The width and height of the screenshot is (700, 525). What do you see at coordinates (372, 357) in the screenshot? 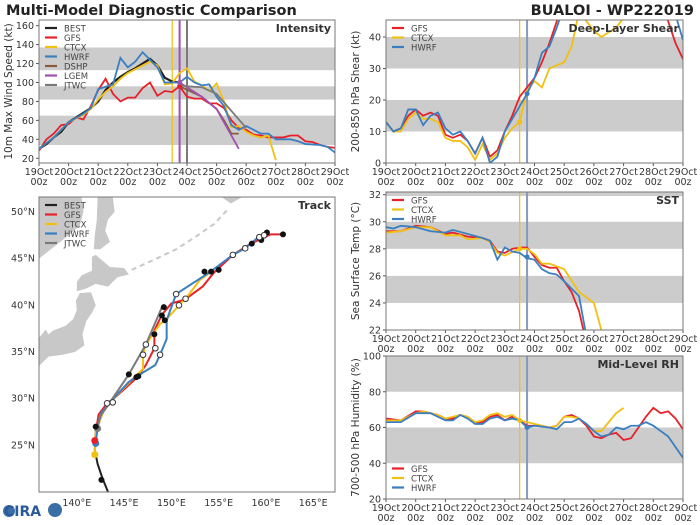
I see `rh-ytick-label: 100` at bounding box center [372, 357].